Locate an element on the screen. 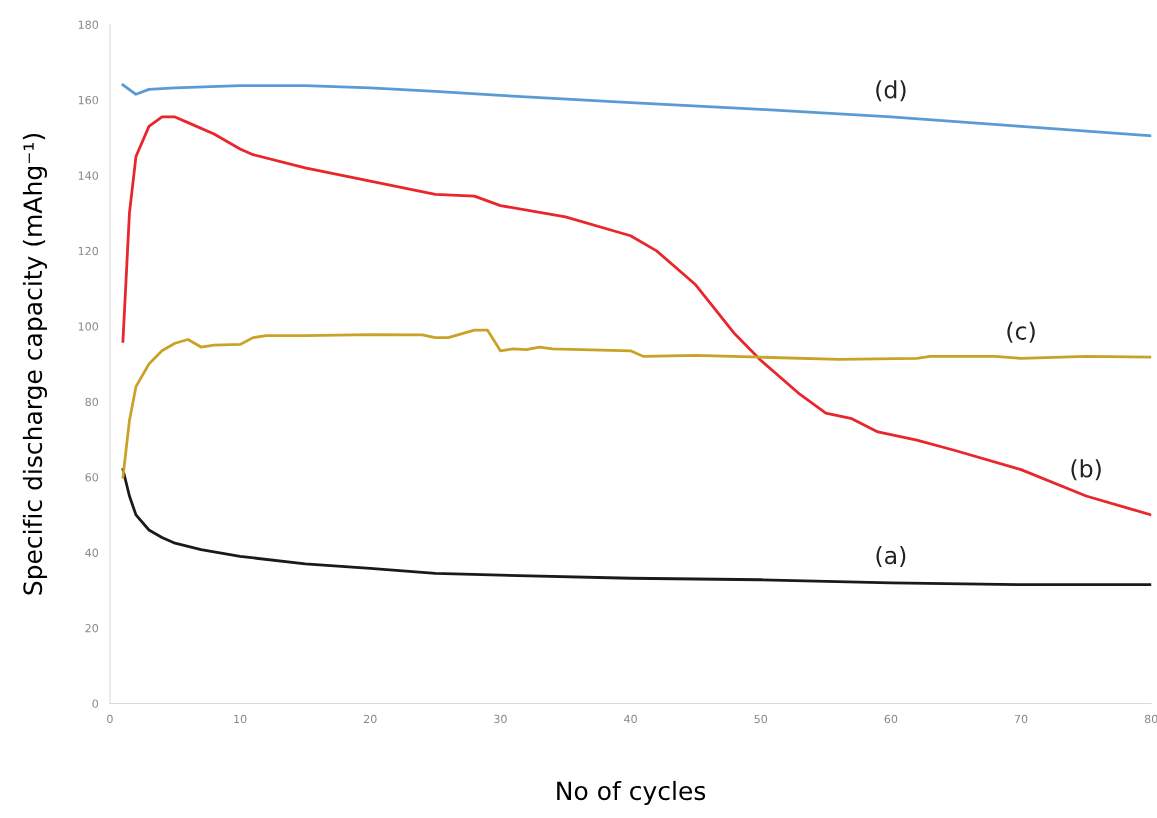 The height and width of the screenshot is (818, 1157). x-tick-label: 80 is located at coordinates (1150, 719).